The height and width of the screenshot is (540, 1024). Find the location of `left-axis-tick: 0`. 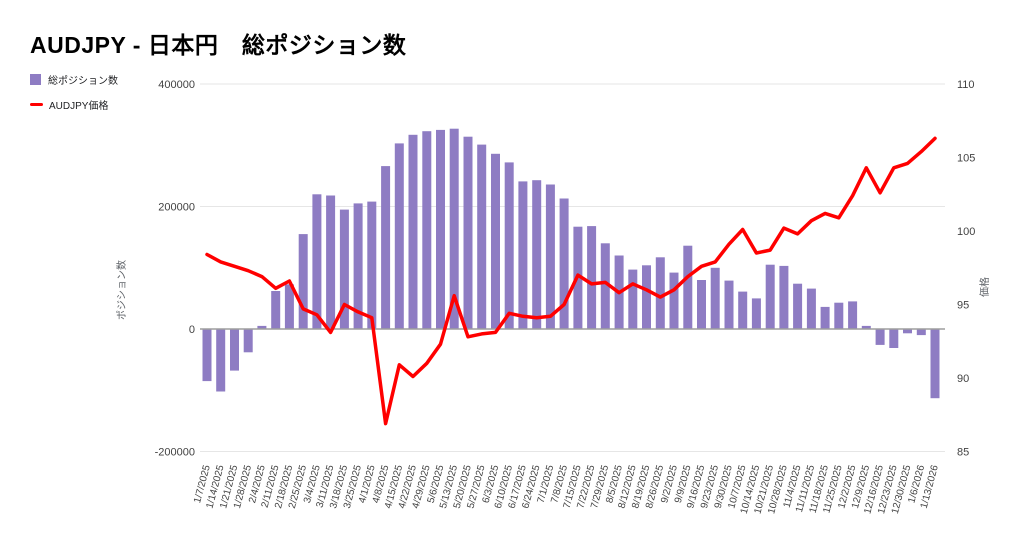

left-axis-tick: 0 is located at coordinates (192, 330).